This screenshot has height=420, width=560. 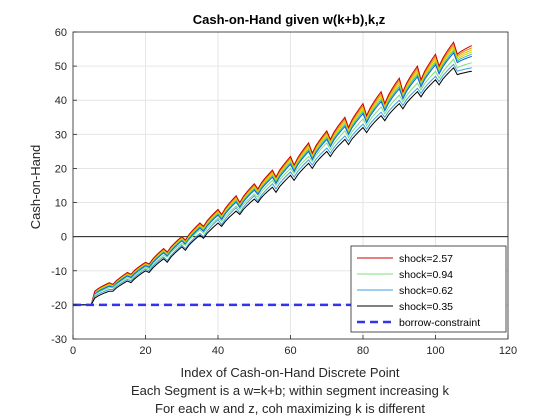 What do you see at coordinates (59, 340) in the screenshot?
I see `y-tick-label: -30` at bounding box center [59, 340].